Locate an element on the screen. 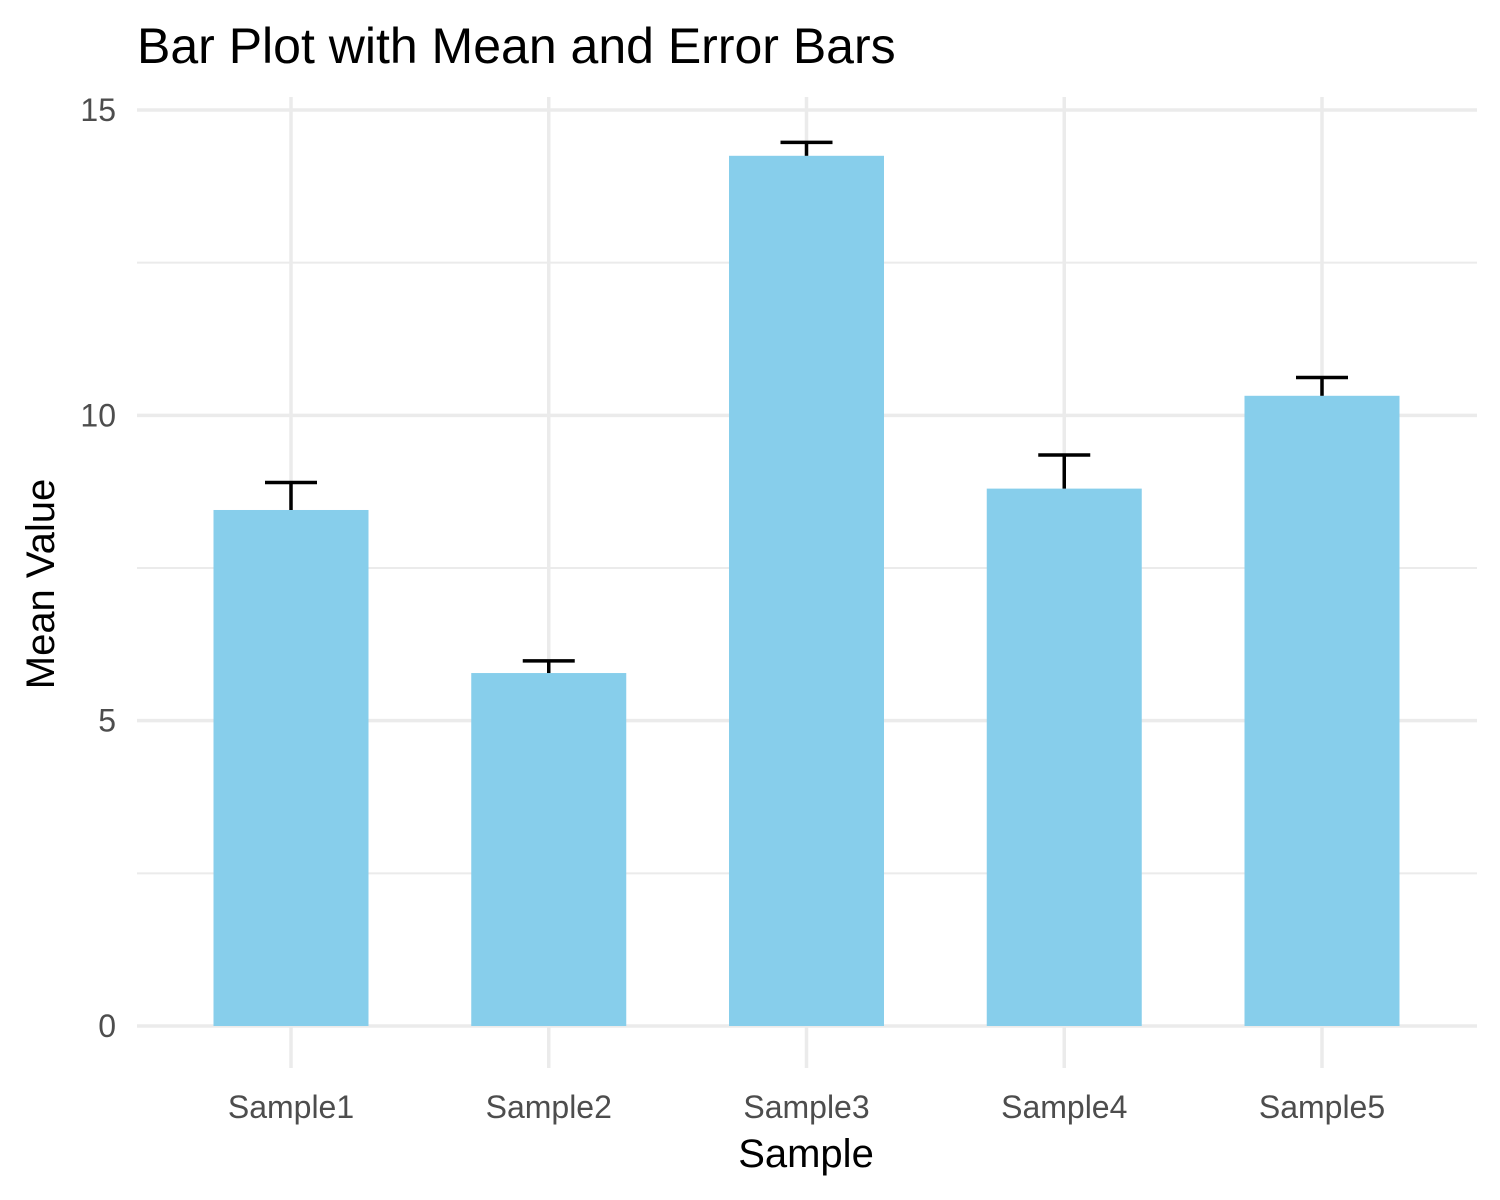  y-tick-label: 0 is located at coordinates (107, 1026).